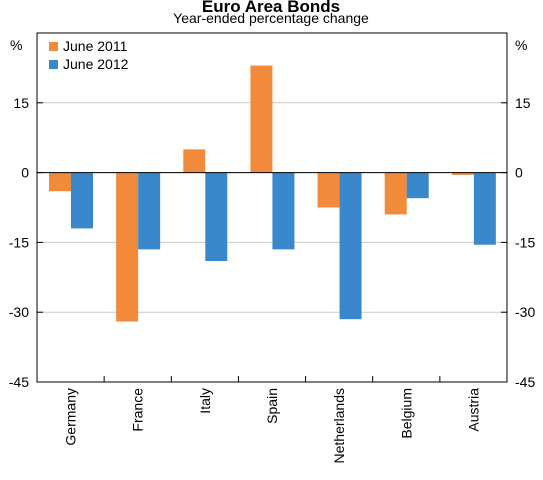 This screenshot has width=543, height=480. Describe the element at coordinates (19, 382) in the screenshot. I see `y-tick-label-left: -45` at that location.